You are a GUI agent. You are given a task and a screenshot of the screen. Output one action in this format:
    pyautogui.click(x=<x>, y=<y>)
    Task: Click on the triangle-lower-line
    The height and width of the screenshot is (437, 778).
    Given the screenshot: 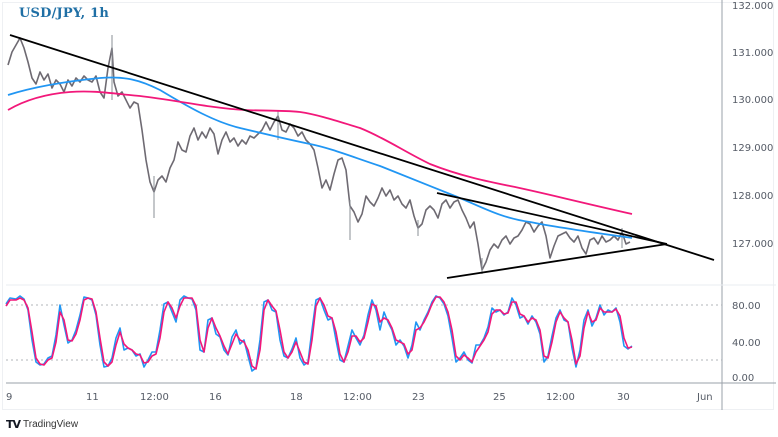 What is the action you would take?
    pyautogui.click(x=557, y=261)
    